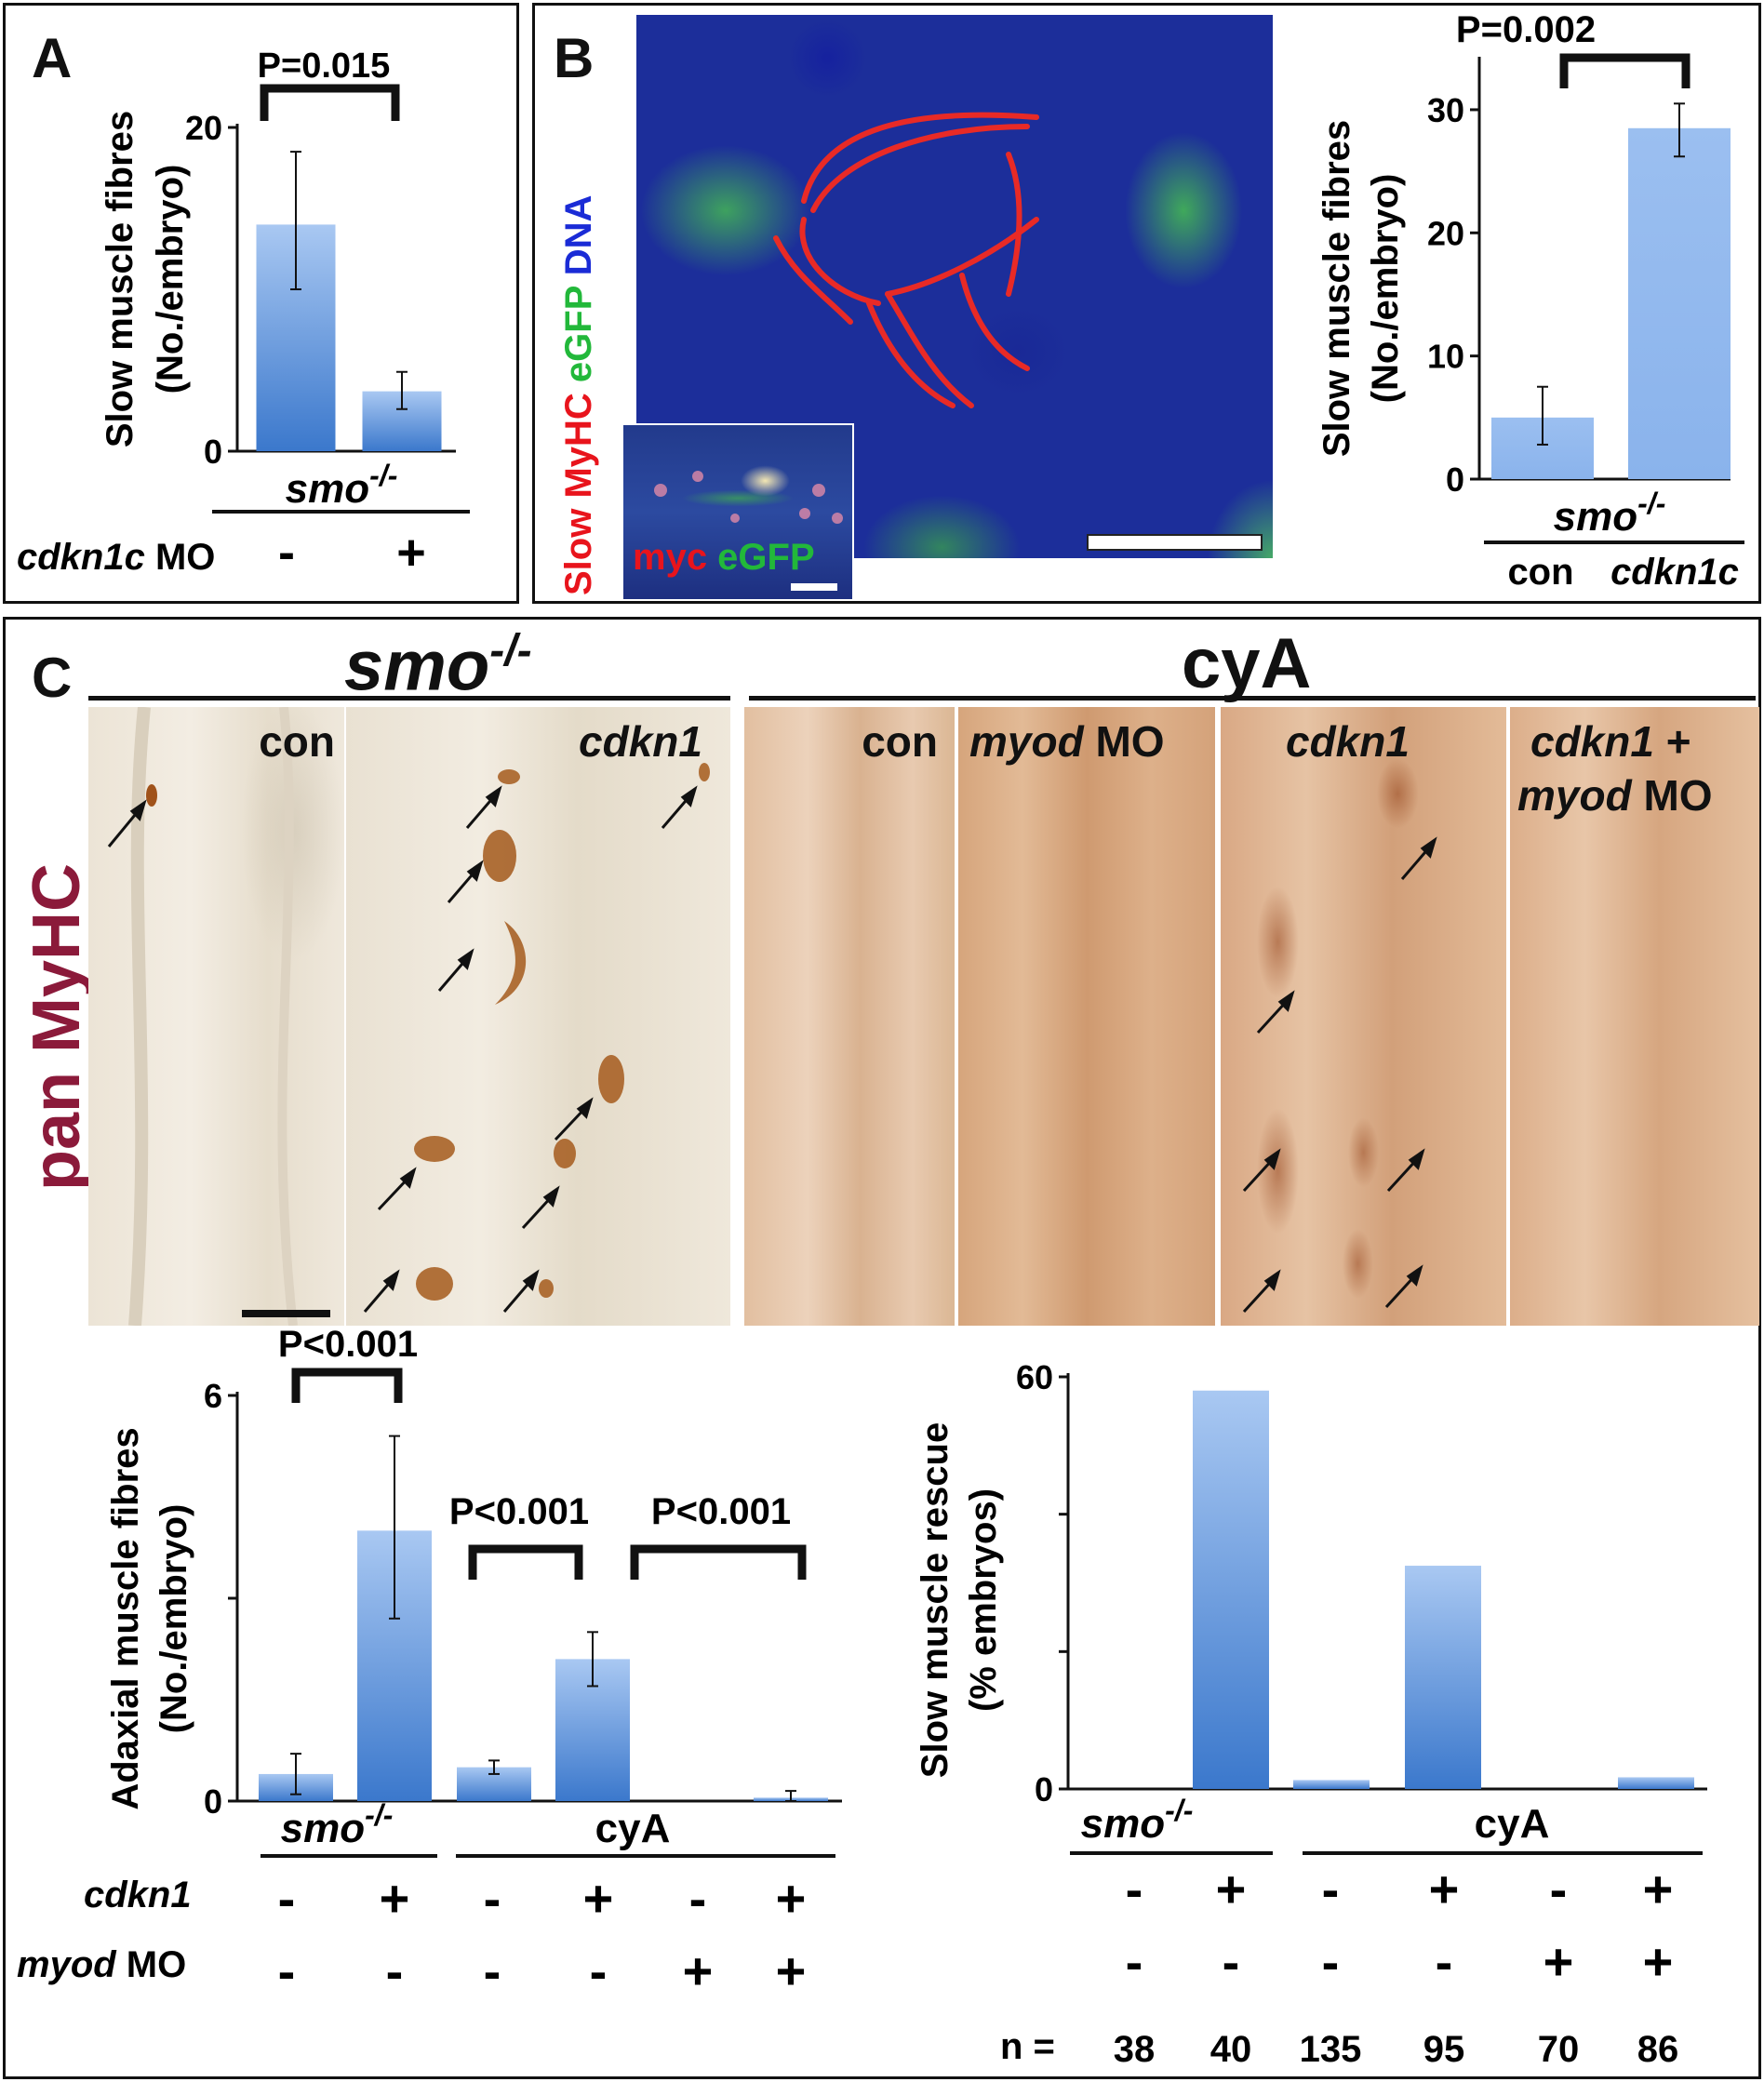 The height and width of the screenshot is (2082, 1764). Describe the element at coordinates (538, 1016) in the screenshot. I see `image-smo-cdkn1: cdkn1` at that location.